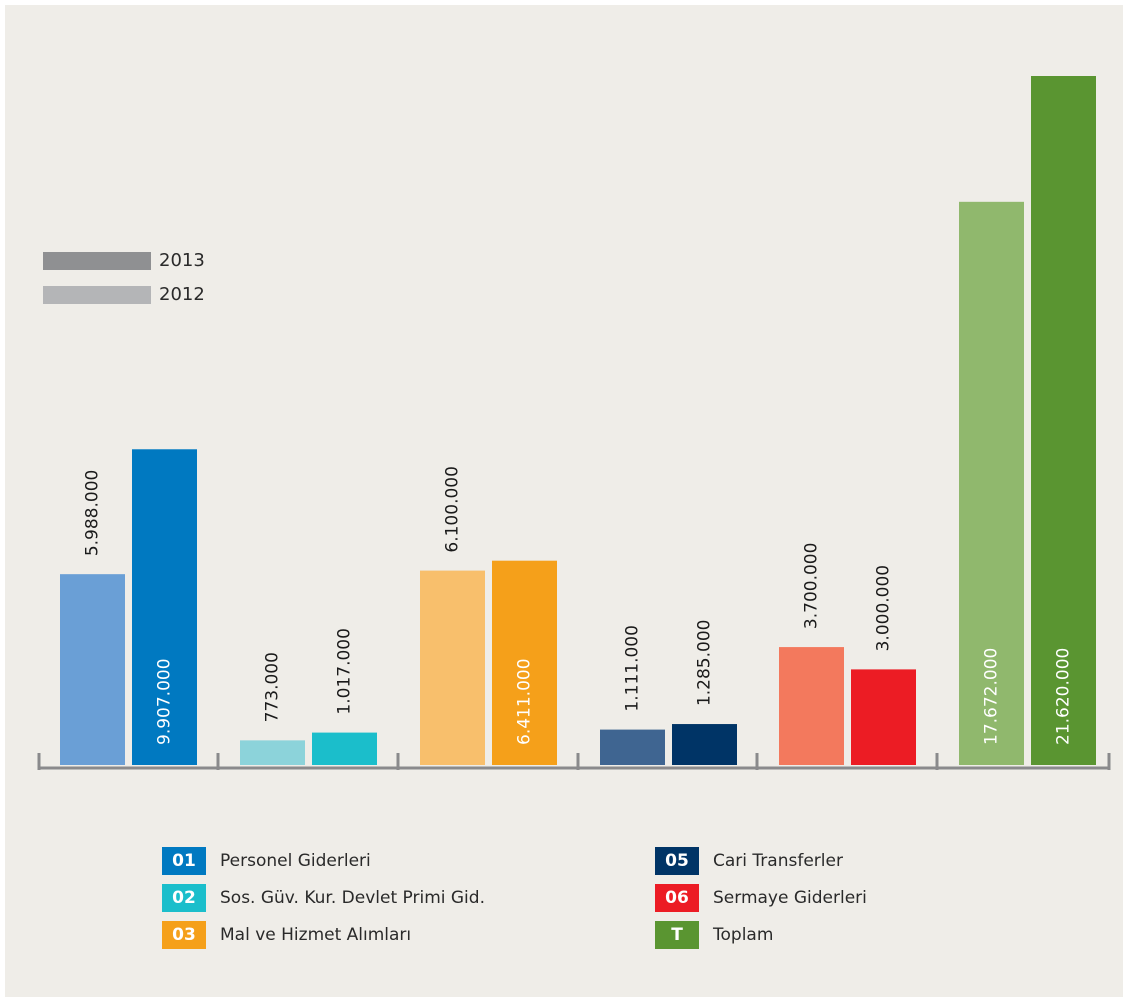  I want to click on bar-02-2012, so click(272, 752).